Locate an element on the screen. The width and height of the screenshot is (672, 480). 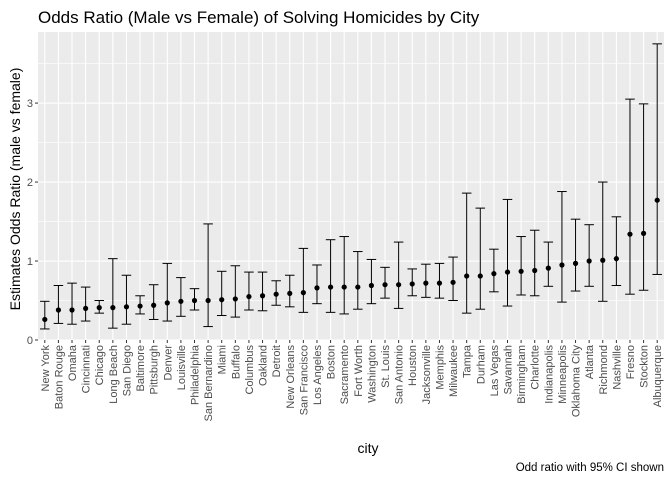
x-tick-label-12: San Bernardino is located at coordinates (209, 383).